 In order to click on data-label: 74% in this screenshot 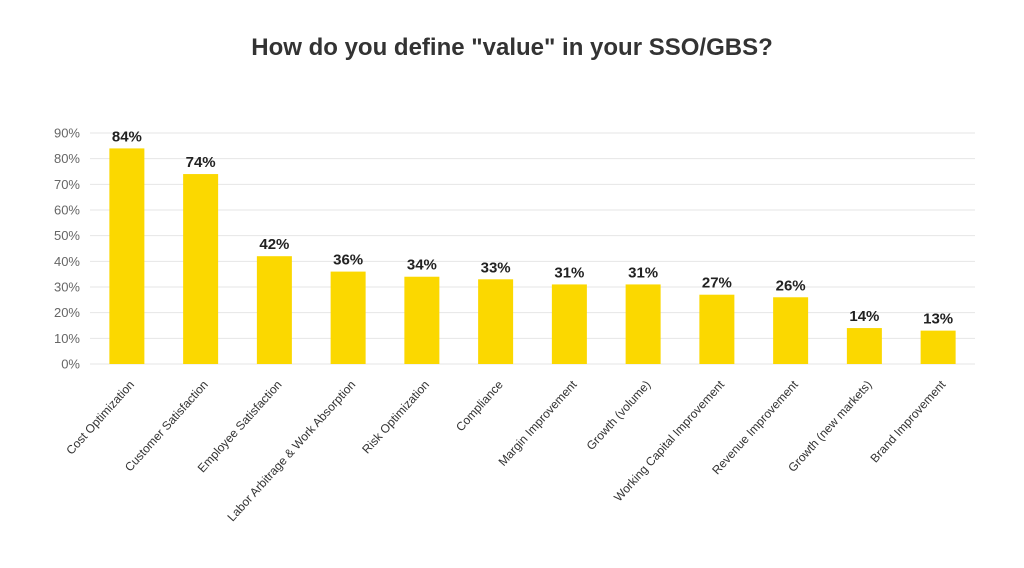, I will do `click(201, 162)`.